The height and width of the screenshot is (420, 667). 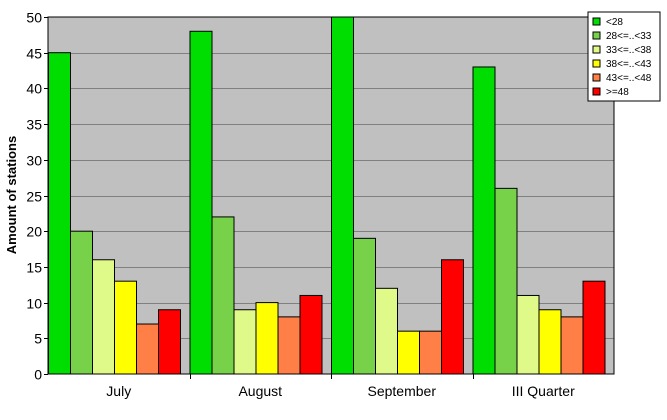 What do you see at coordinates (629, 36) in the screenshot?
I see `legend-label: 28<=..<33` at bounding box center [629, 36].